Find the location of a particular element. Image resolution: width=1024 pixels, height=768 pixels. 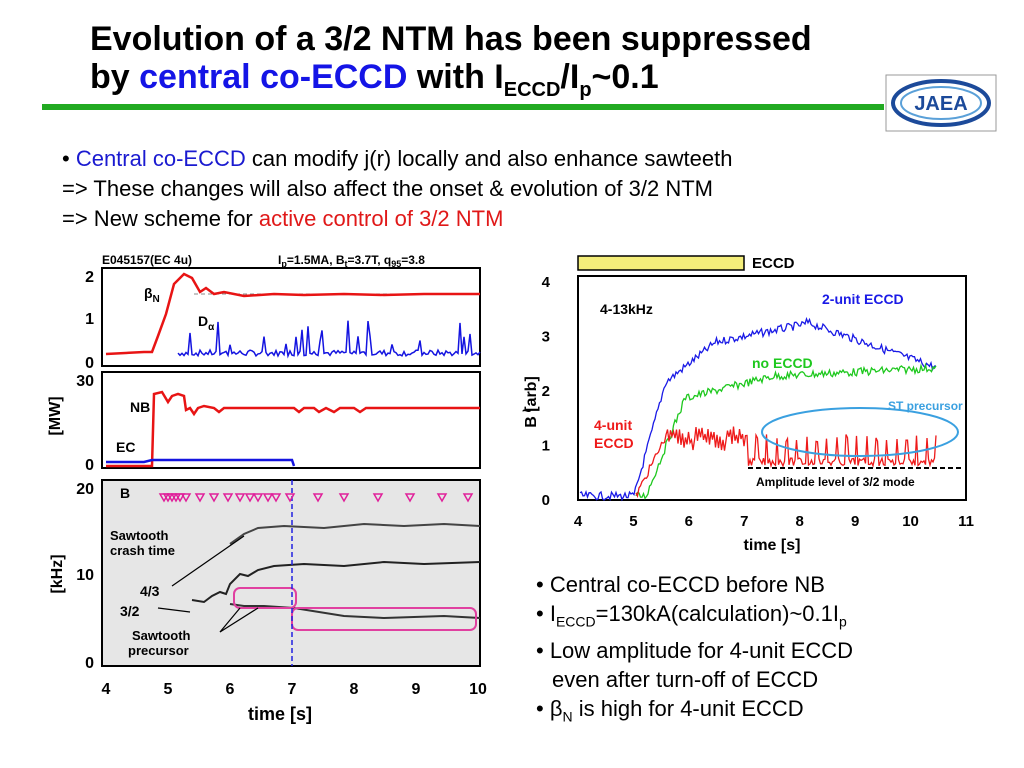

right-ytick: 4 is located at coordinates (546, 282).